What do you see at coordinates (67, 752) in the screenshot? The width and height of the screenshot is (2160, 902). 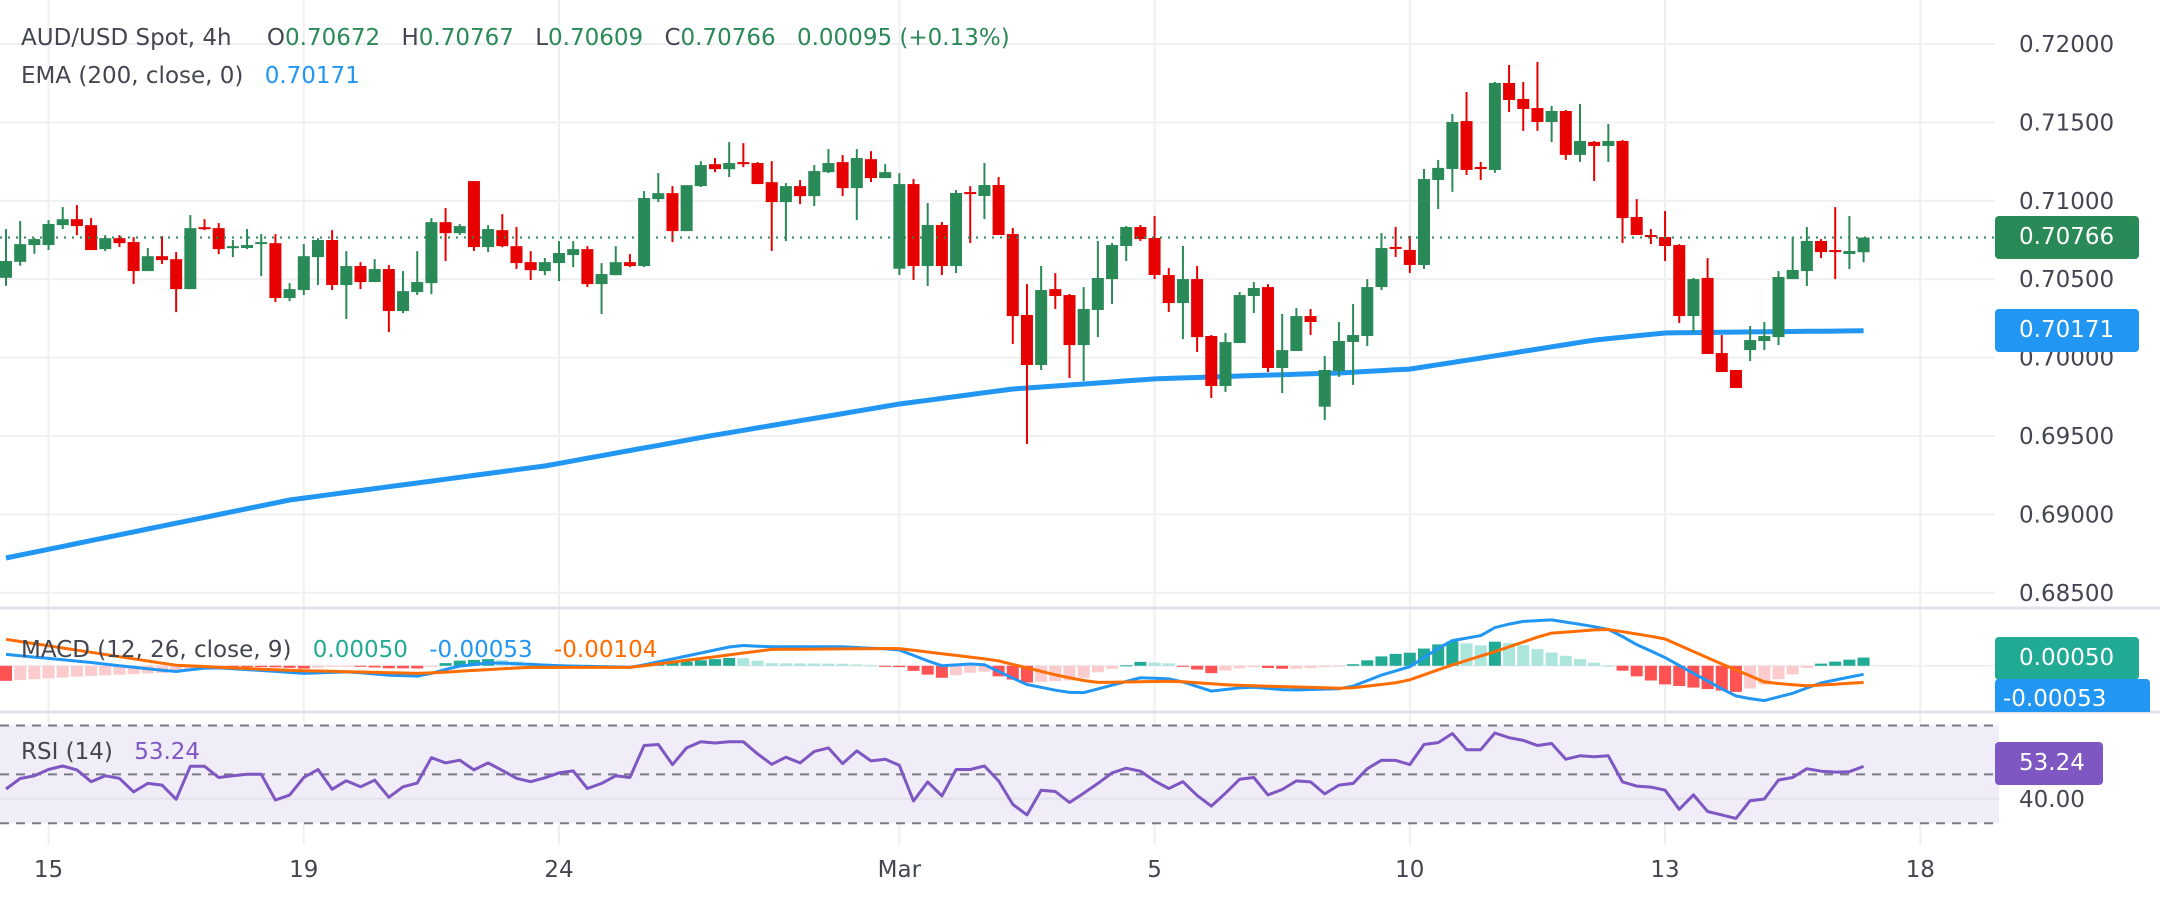 I see `rsi-legend-label: RSI (14)` at bounding box center [67, 752].